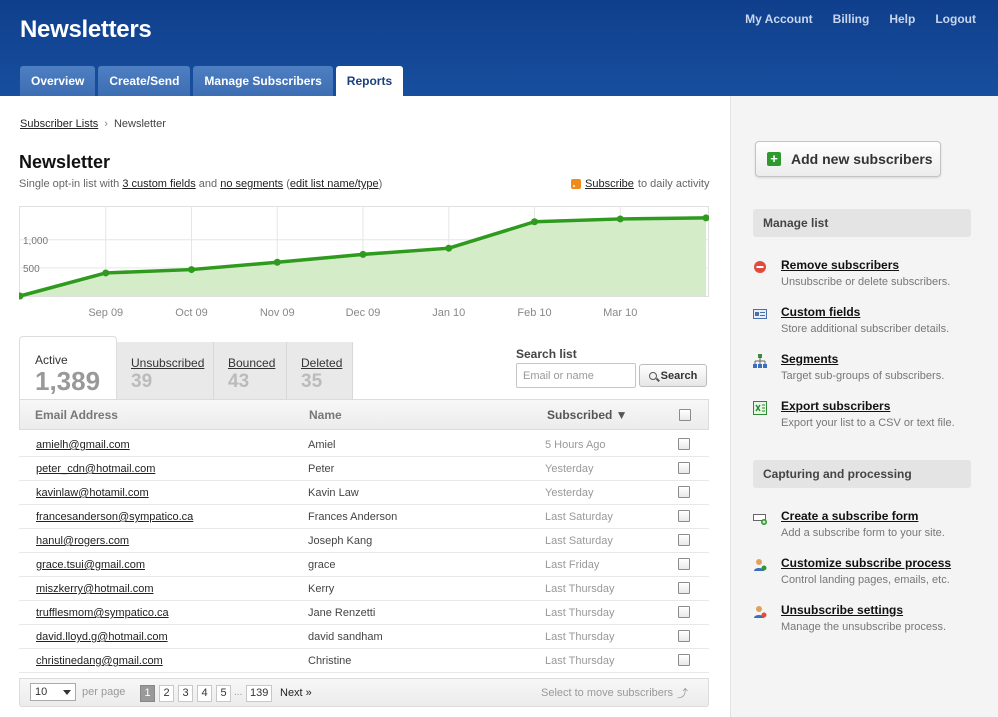  I want to click on remove-subscribers-link: Remove subscribers, so click(840, 265).